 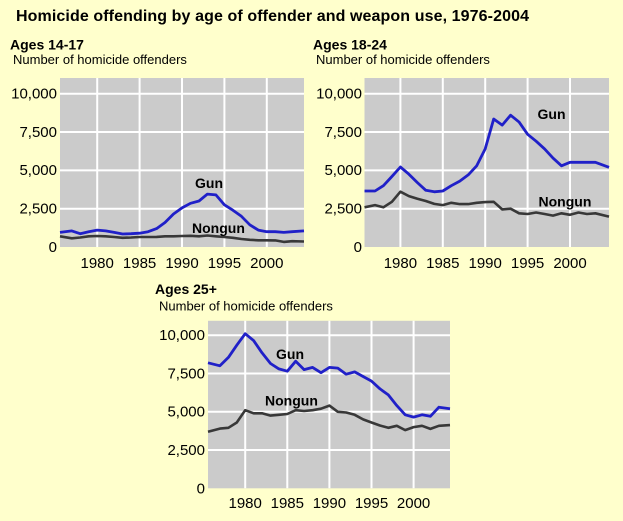 What do you see at coordinates (186, 289) in the screenshot?
I see `svg-text: Ages 25+` at bounding box center [186, 289].